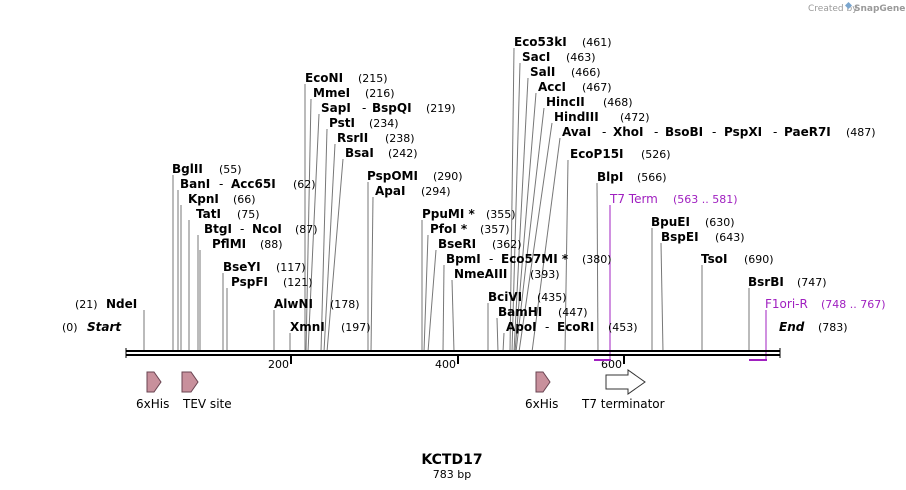 The image size is (906, 490). What do you see at coordinates (743, 132) in the screenshot?
I see `site-name: PspXI` at bounding box center [743, 132].